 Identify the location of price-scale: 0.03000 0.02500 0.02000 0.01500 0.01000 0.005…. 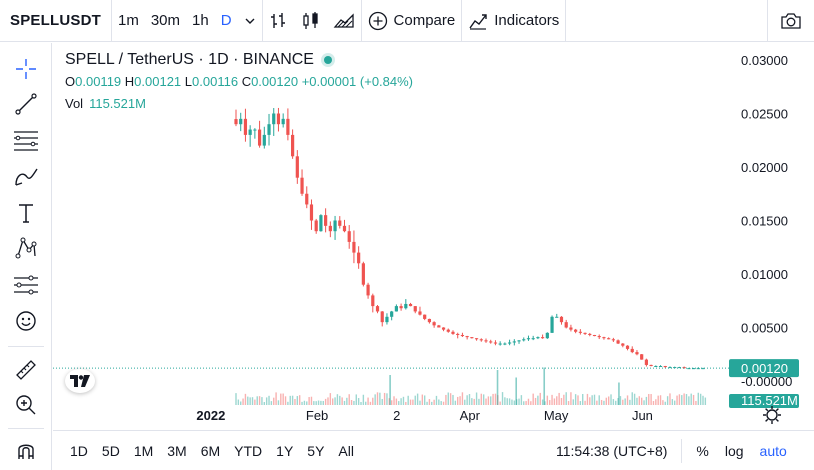
(766, 221).